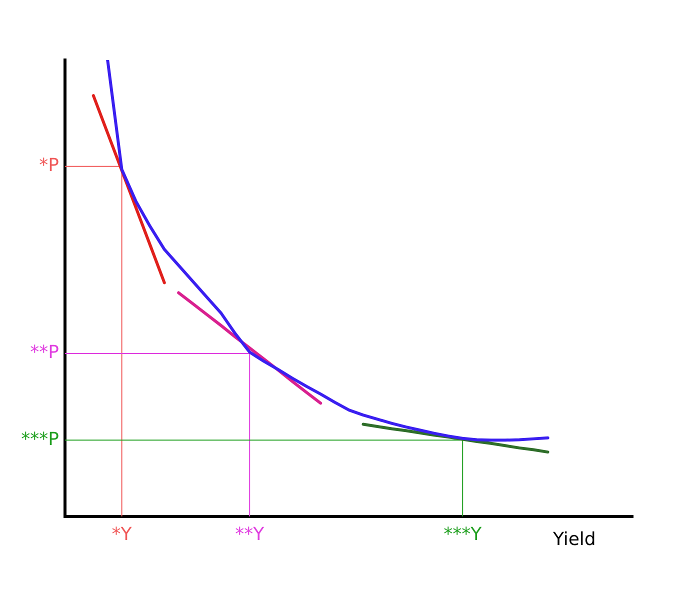  What do you see at coordinates (250, 534) in the screenshot?
I see `x-tick-label: **Y` at bounding box center [250, 534].